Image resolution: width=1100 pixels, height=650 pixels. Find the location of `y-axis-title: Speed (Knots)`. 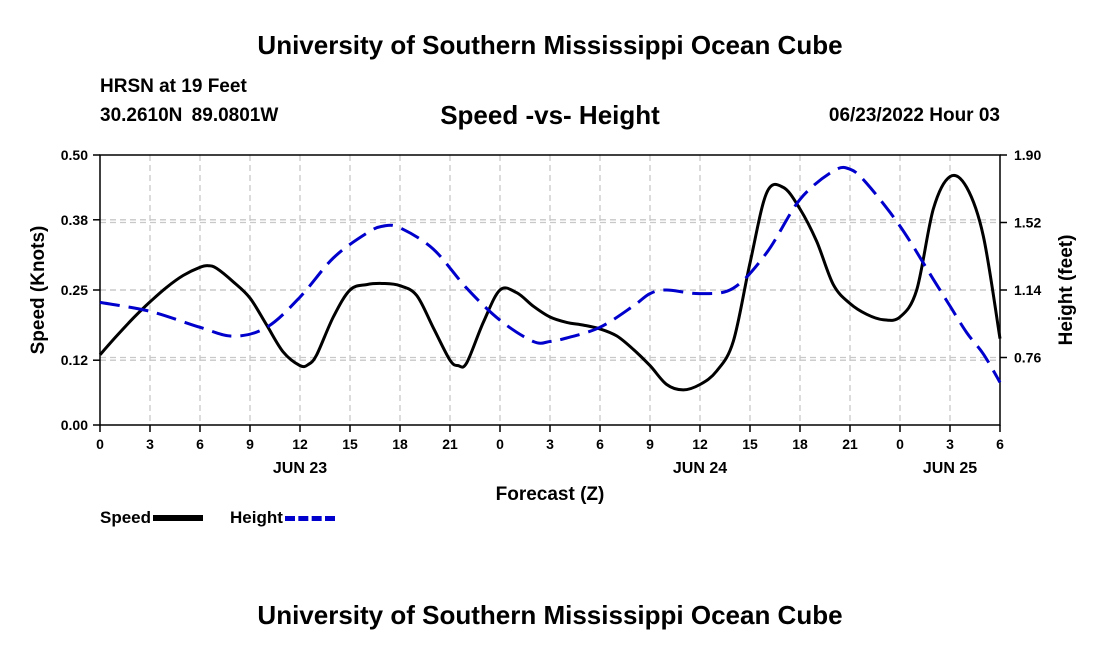

y-axis-title: Speed (Knots) is located at coordinates (38, 290).